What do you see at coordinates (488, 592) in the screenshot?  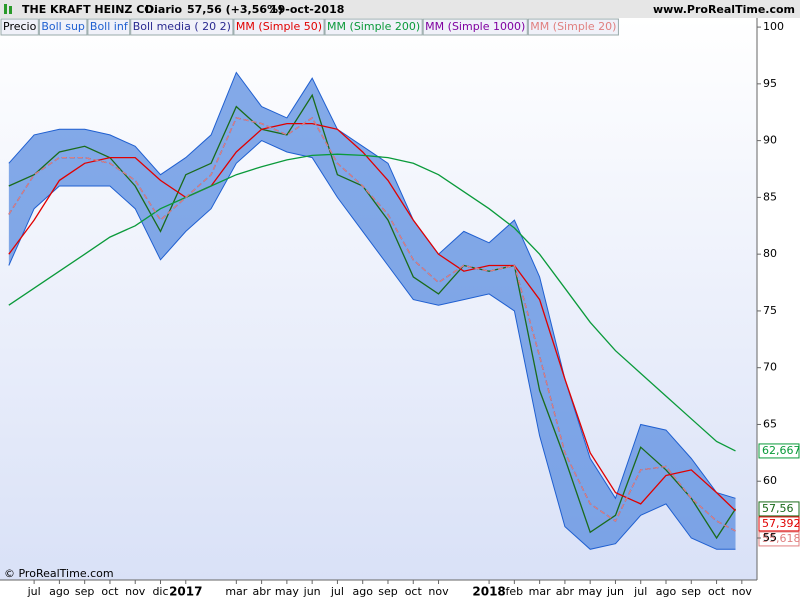 I see `x-tick-label: 2018` at bounding box center [488, 592].